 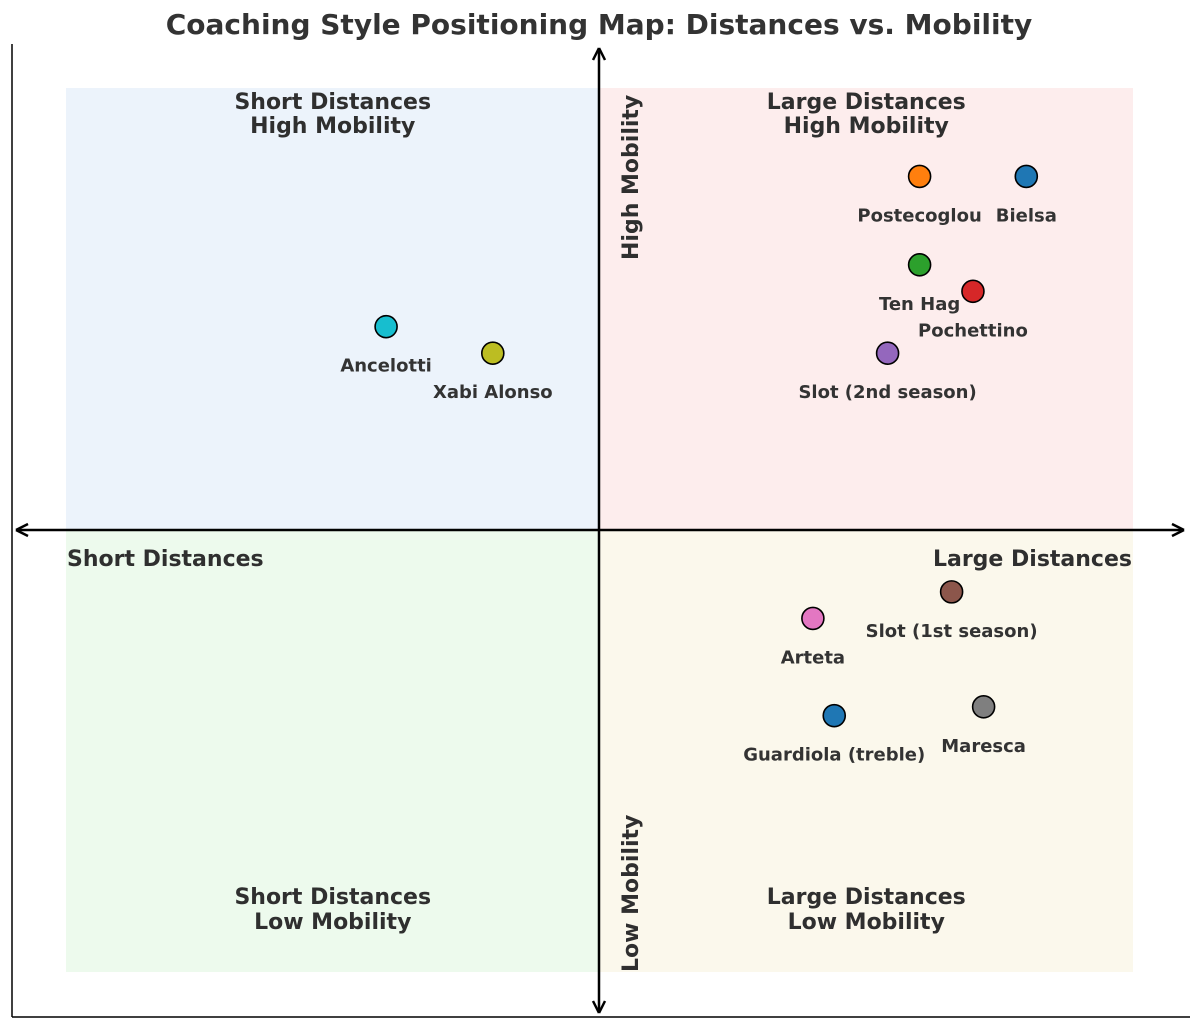 What do you see at coordinates (332, 126) in the screenshot?
I see `quadrant-tl-label-line2: High Mobility` at bounding box center [332, 126].